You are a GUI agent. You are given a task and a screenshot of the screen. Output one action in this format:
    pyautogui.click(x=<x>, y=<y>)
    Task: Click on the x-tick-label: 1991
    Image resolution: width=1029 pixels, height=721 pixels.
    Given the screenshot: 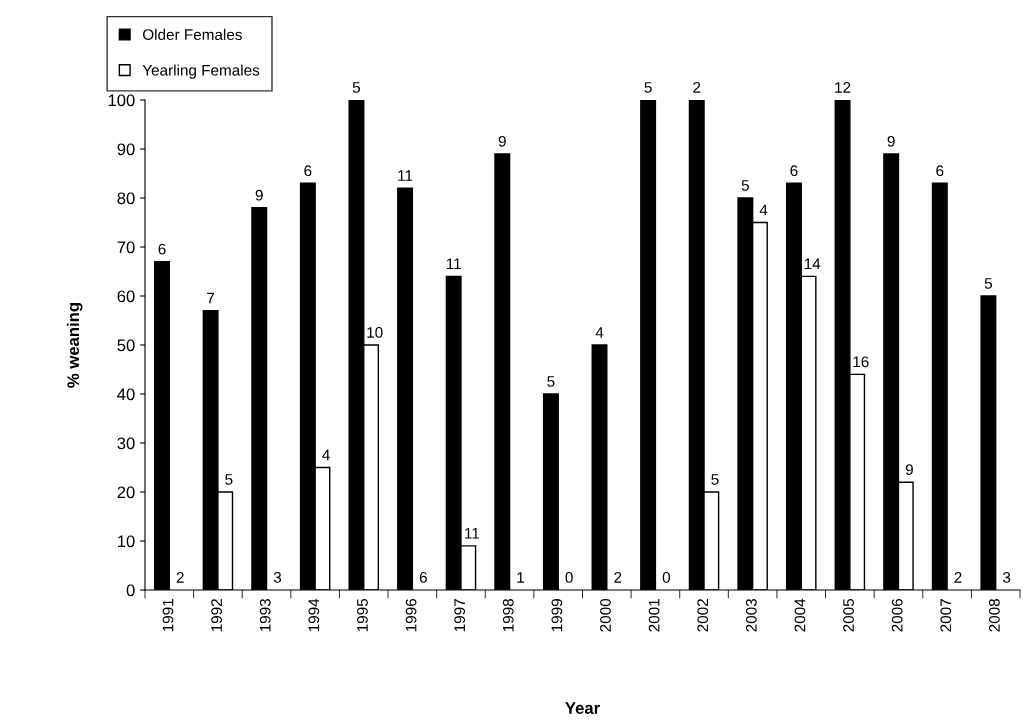 What is the action you would take?
    pyautogui.click(x=168, y=615)
    